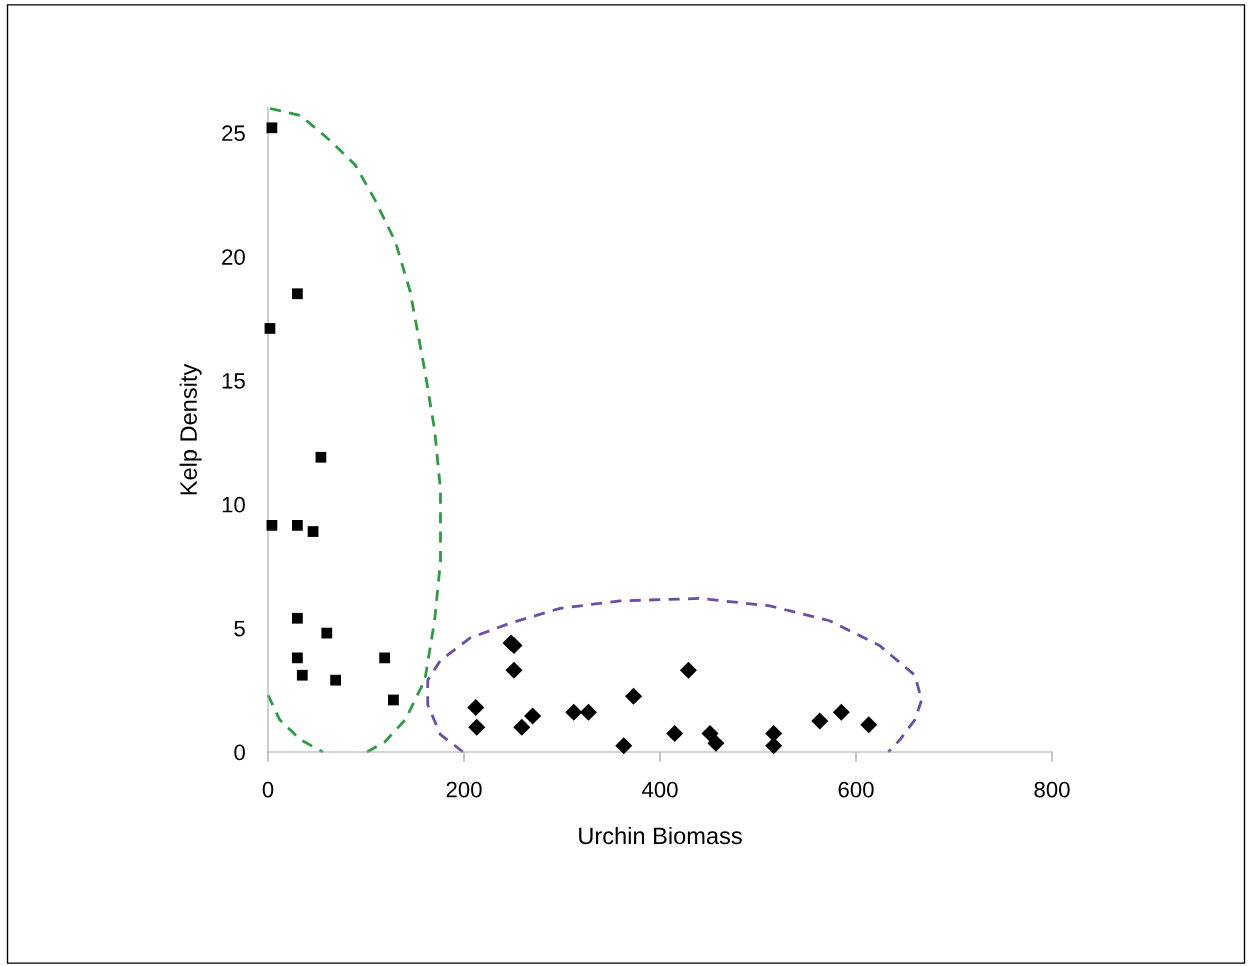 The height and width of the screenshot is (966, 1252). Describe the element at coordinates (464, 789) in the screenshot. I see `x-tick-label: 200` at that location.